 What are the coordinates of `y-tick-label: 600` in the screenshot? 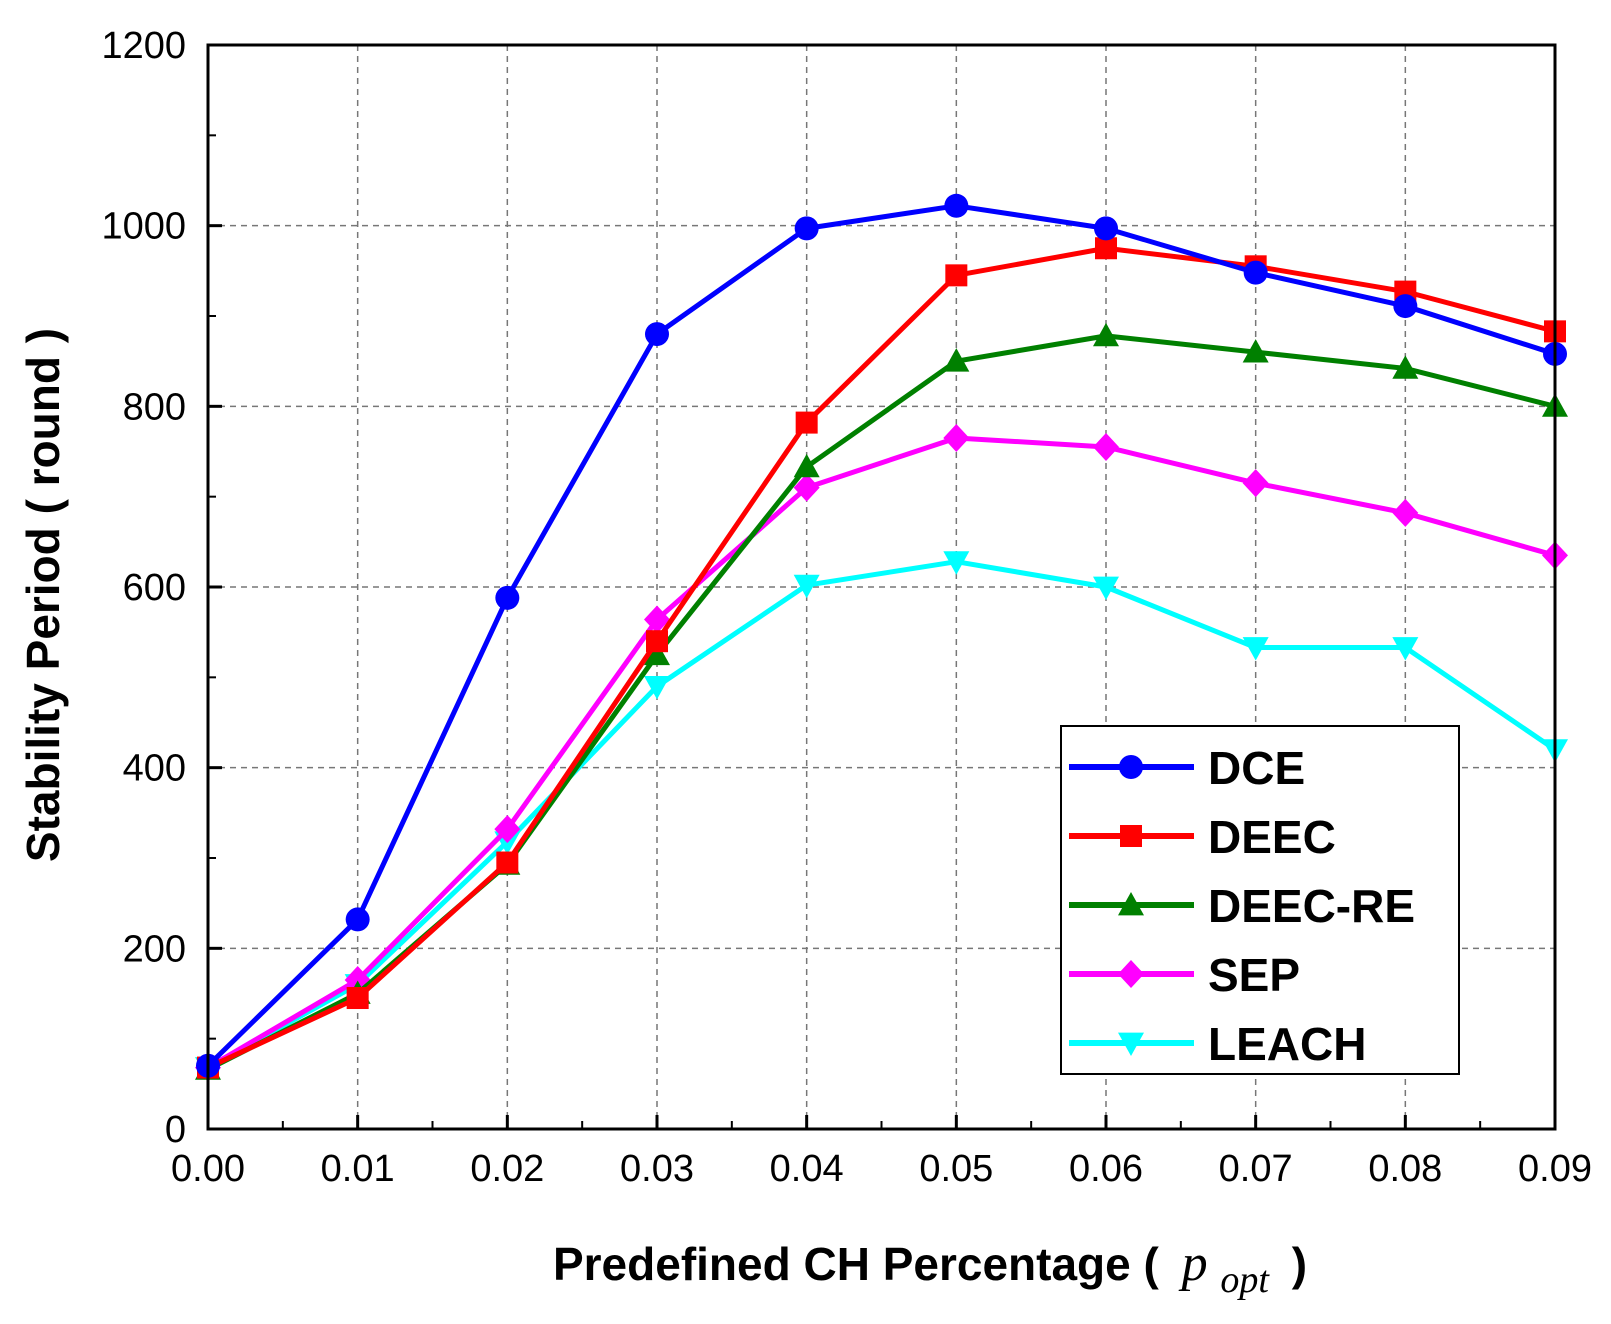 It's located at (154, 588).